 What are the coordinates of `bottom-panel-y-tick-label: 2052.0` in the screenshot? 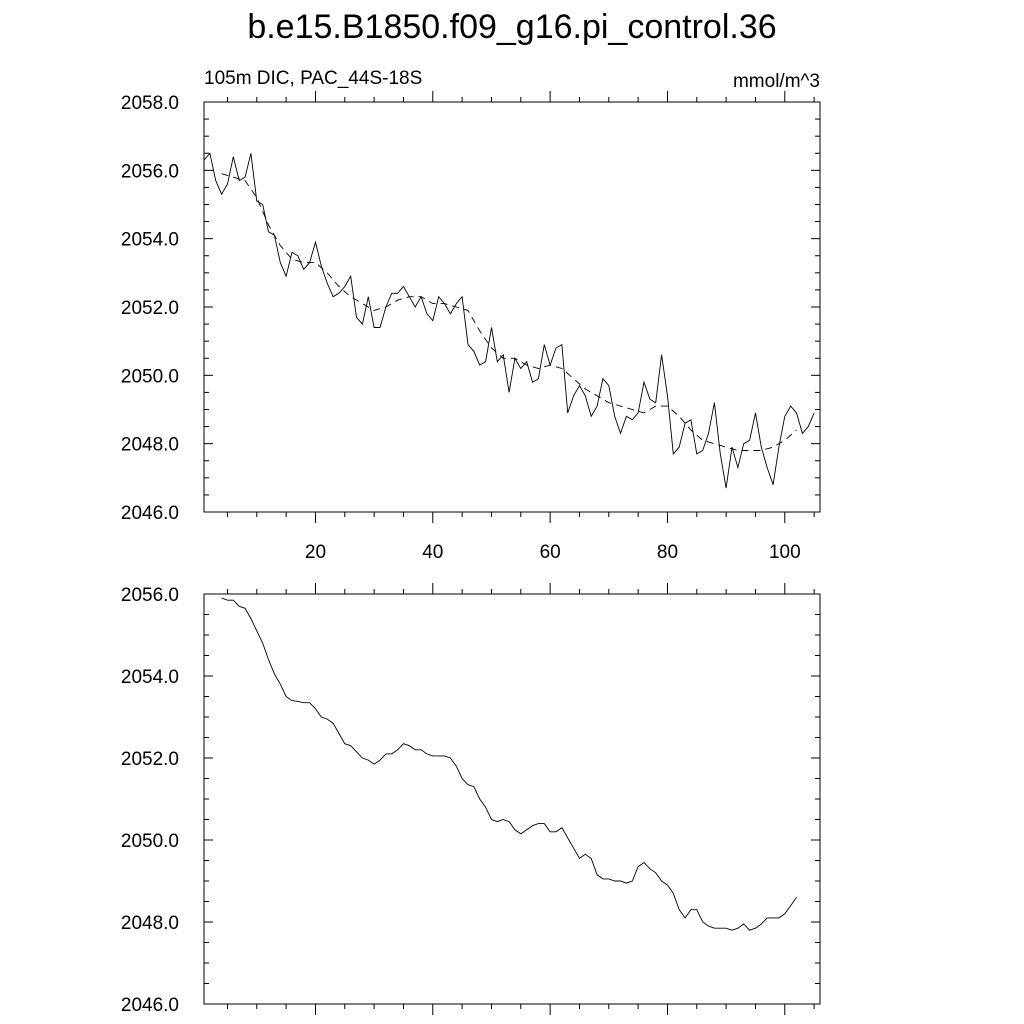 It's located at (150, 759).